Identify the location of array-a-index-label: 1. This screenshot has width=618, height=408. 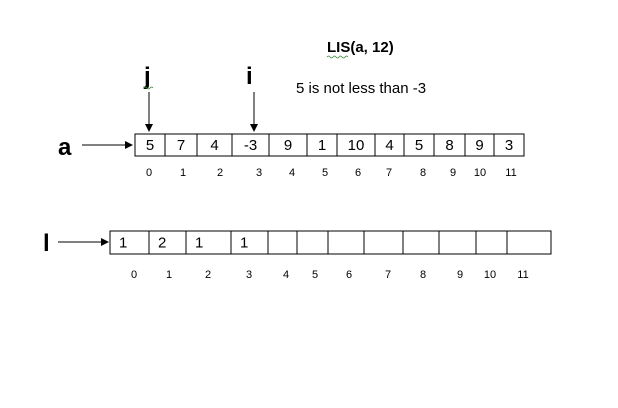
(183, 173).